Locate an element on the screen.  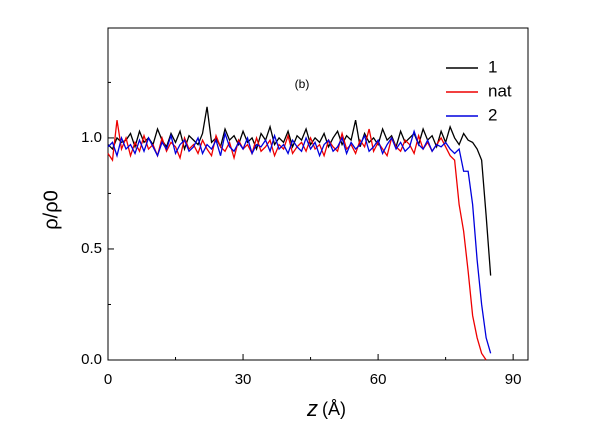
y-tick-label: 0.5 is located at coordinates (91, 248).